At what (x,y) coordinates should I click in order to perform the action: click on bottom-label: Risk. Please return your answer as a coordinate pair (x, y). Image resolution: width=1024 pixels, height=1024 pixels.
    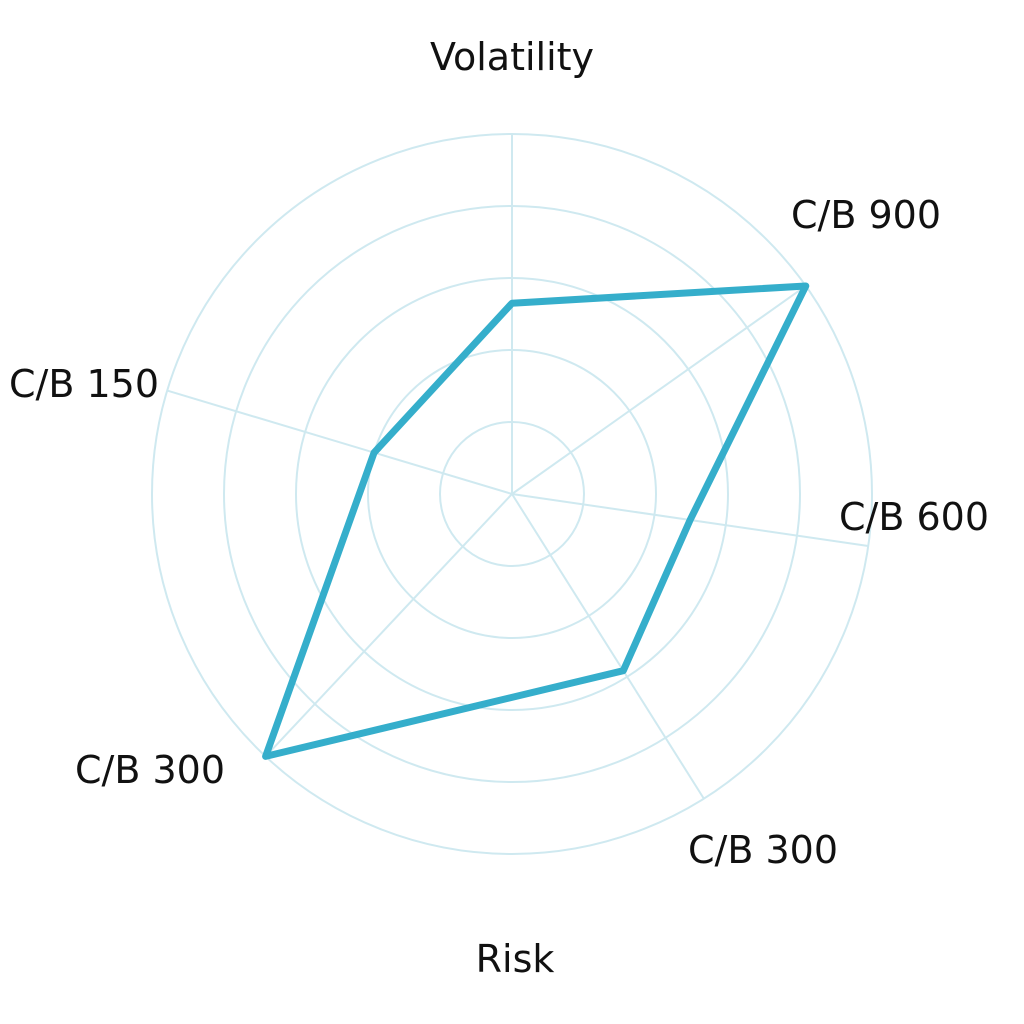
    Looking at the image, I should click on (515, 959).